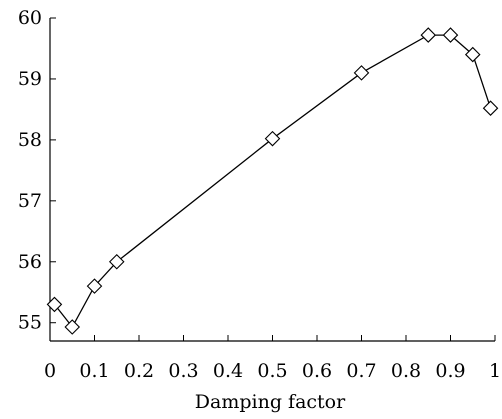 Image resolution: width=502 pixels, height=419 pixels. Describe the element at coordinates (495, 371) in the screenshot. I see `x-tick-label: 1` at that location.